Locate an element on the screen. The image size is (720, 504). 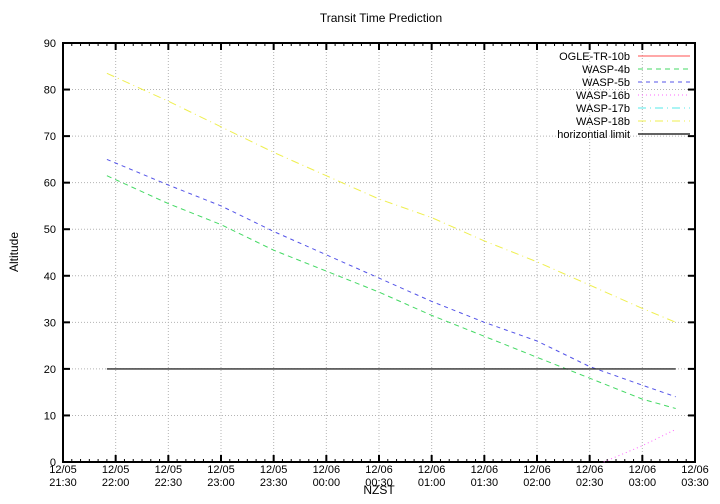
legend-label-ogle-tr-10b: OGLE-TR-10b is located at coordinates (594, 57).